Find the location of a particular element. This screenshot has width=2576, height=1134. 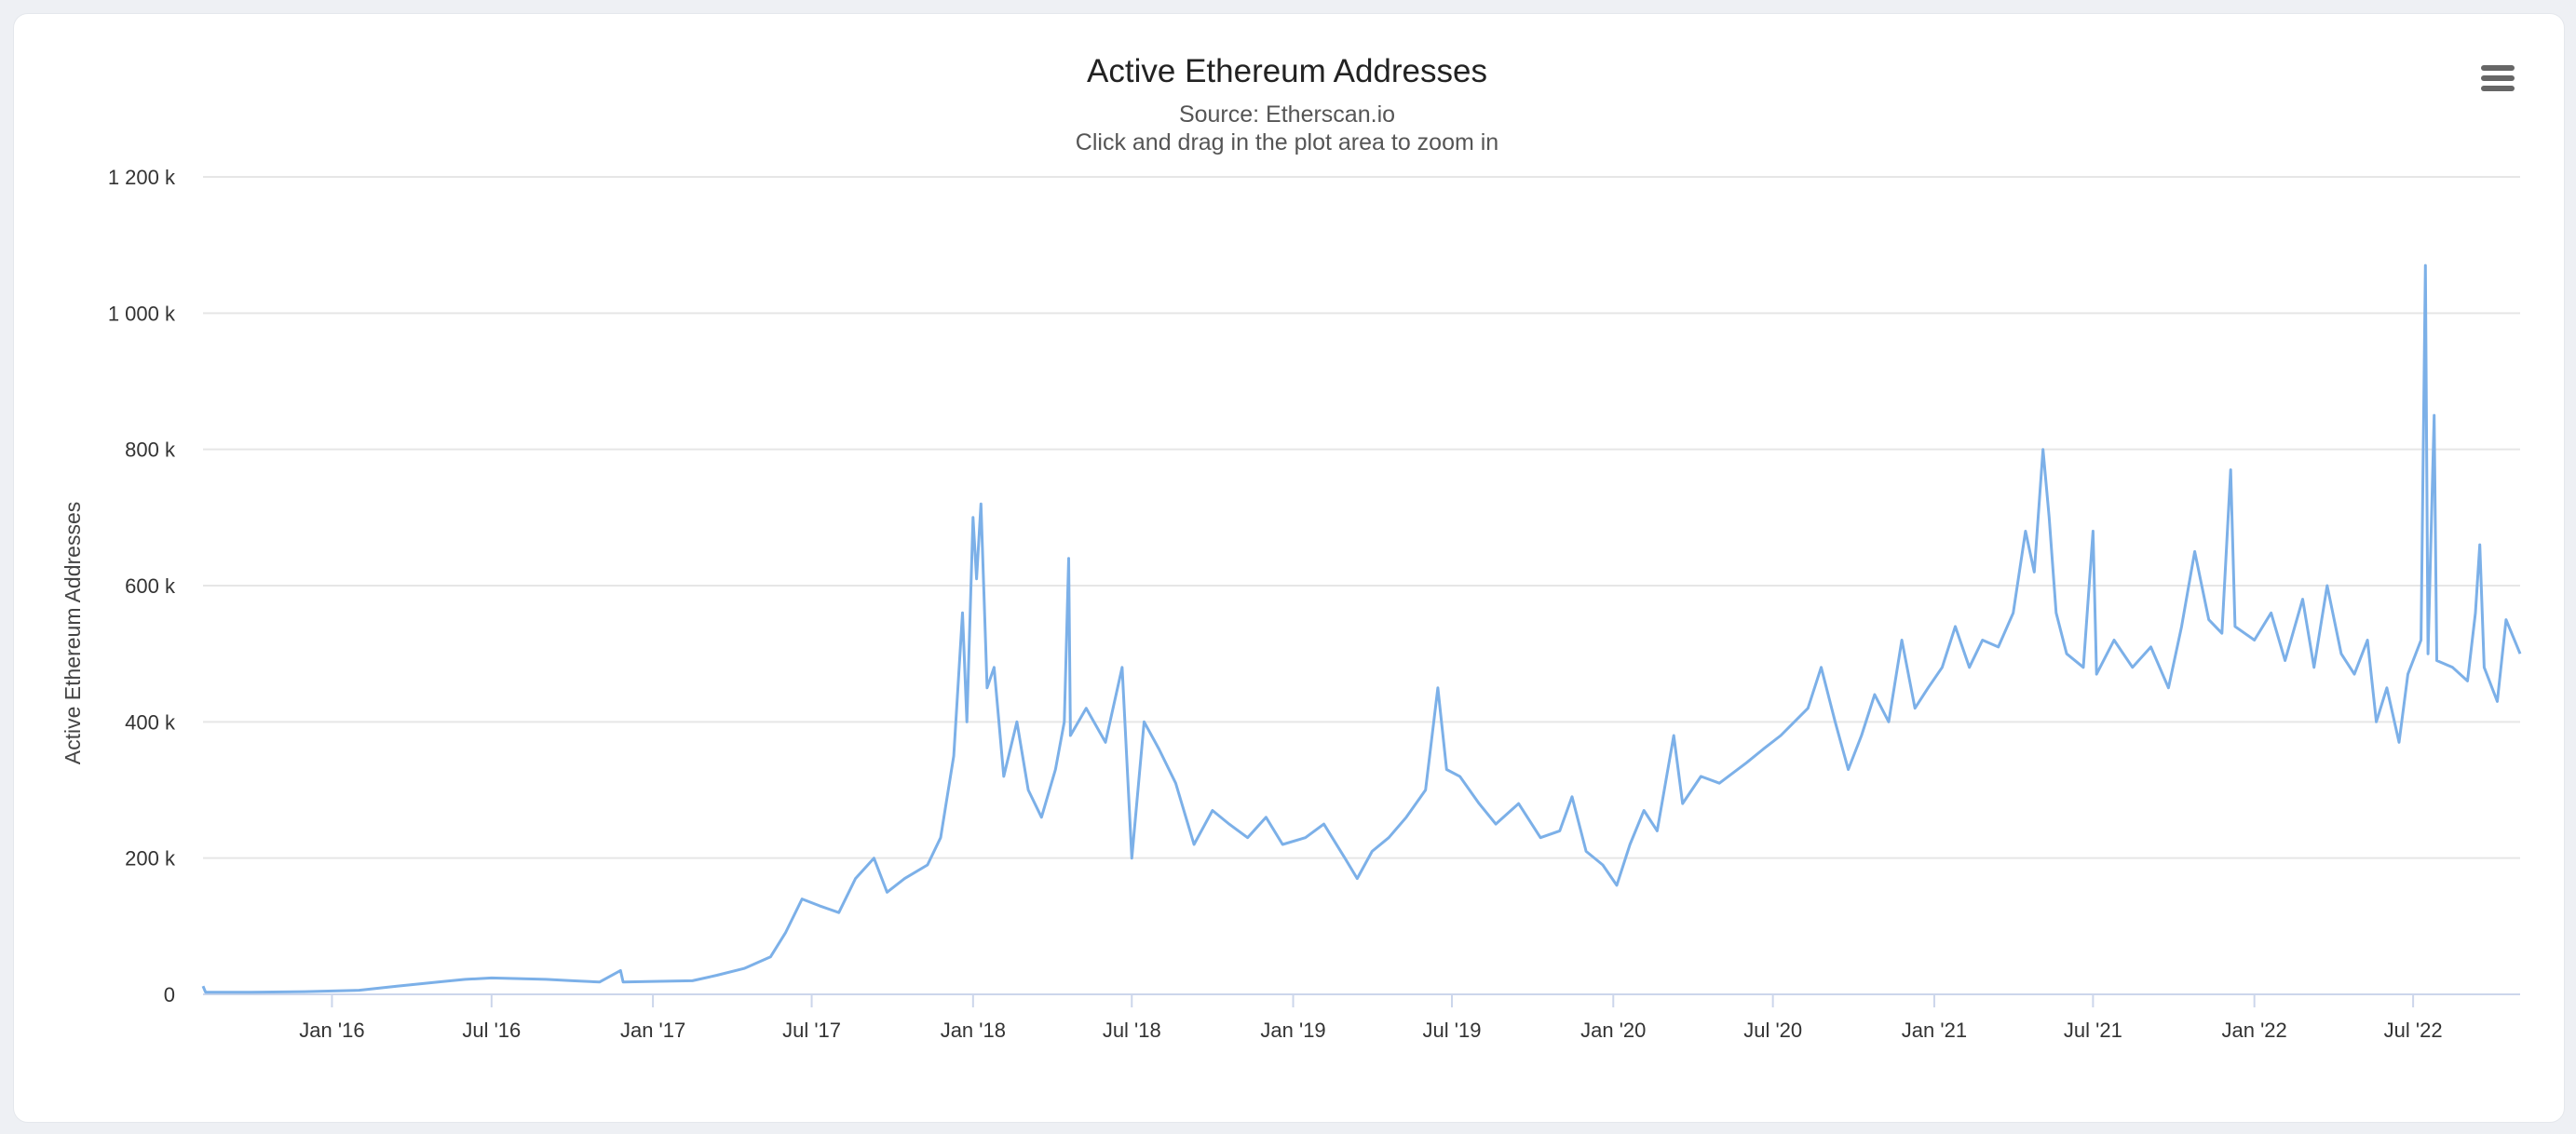

y-tick-label: 1 200 k is located at coordinates (142, 178).